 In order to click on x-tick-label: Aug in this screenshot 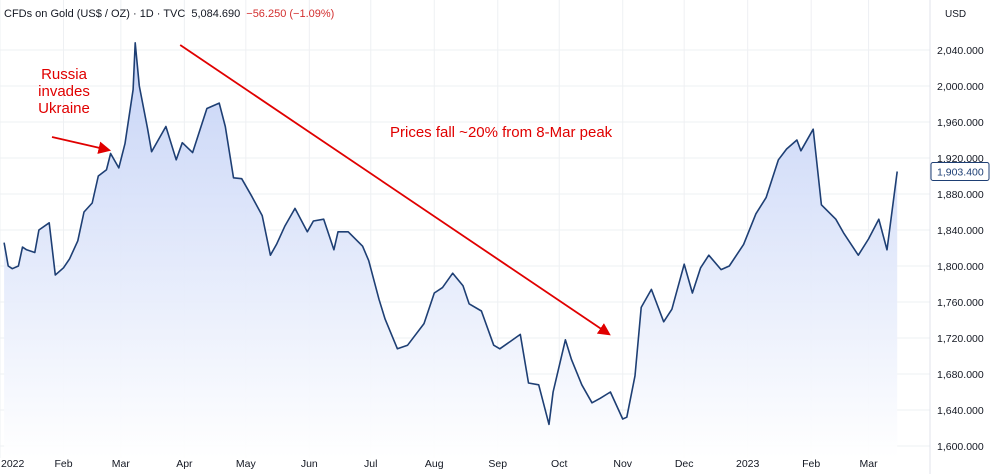, I will do `click(434, 464)`.